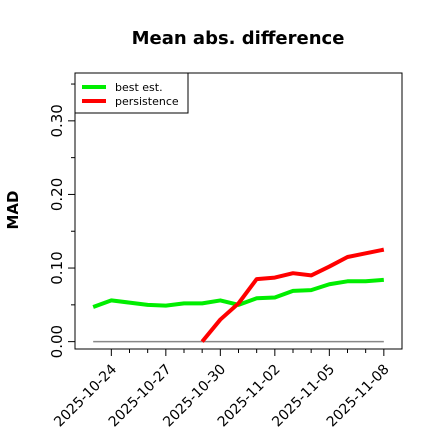 This screenshot has width=440, height=440. I want to click on series-layer, so click(238, 295).